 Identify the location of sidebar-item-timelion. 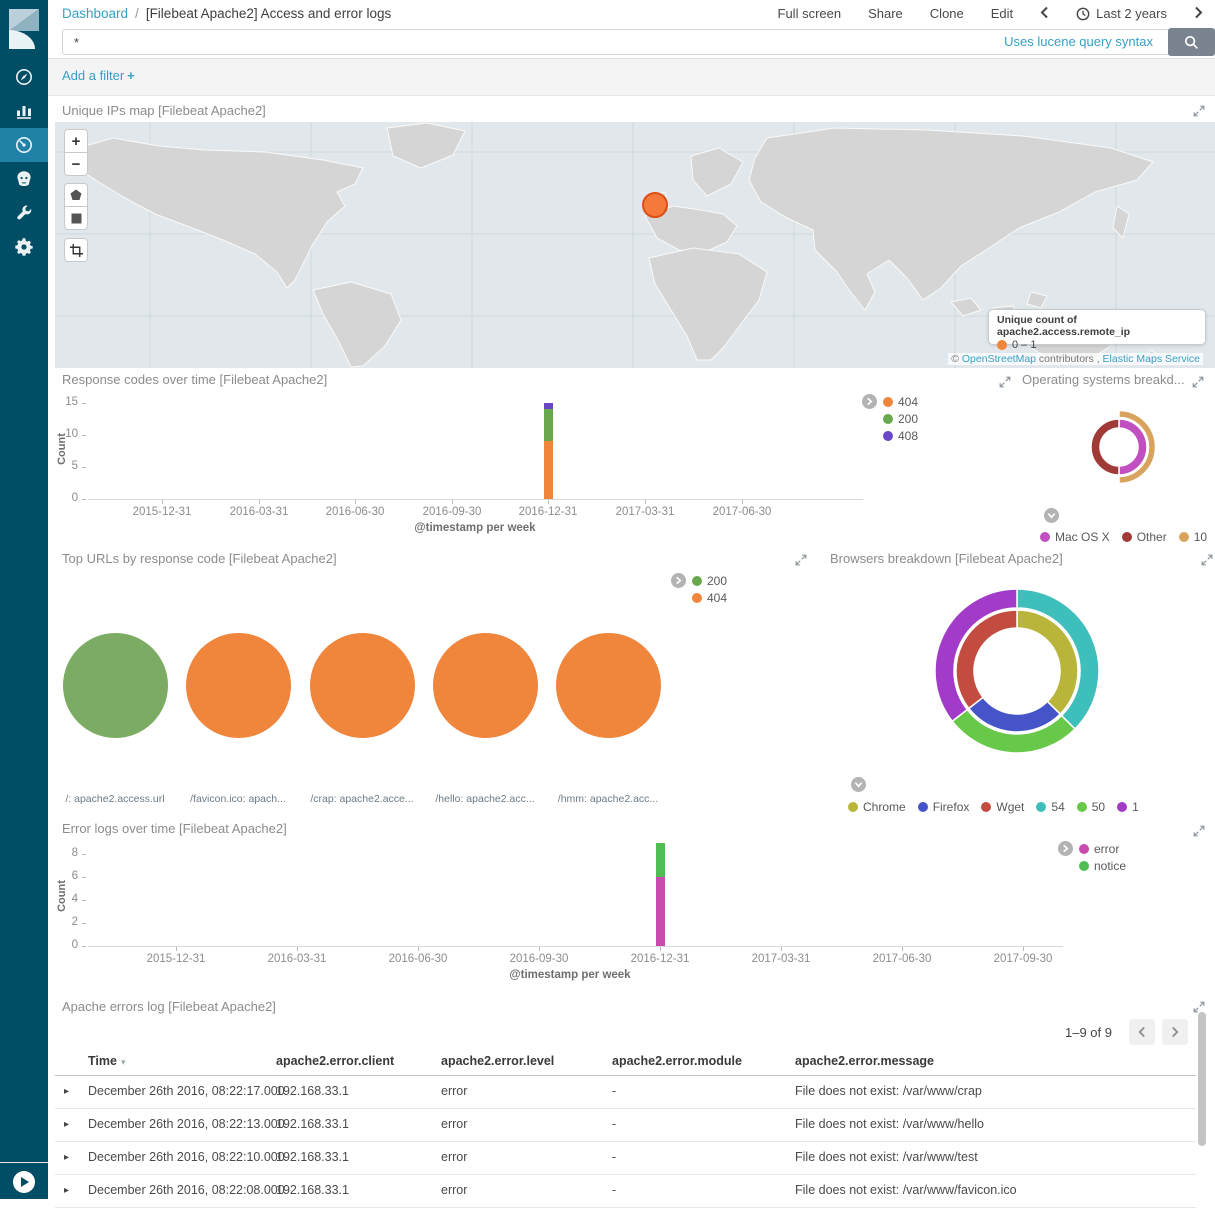
(24, 179).